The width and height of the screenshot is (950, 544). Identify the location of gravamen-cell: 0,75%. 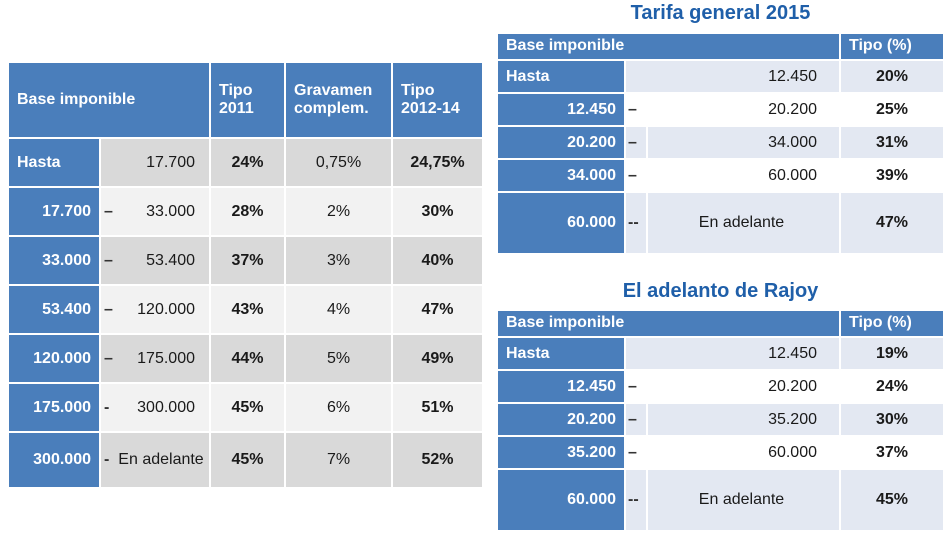
(338, 162).